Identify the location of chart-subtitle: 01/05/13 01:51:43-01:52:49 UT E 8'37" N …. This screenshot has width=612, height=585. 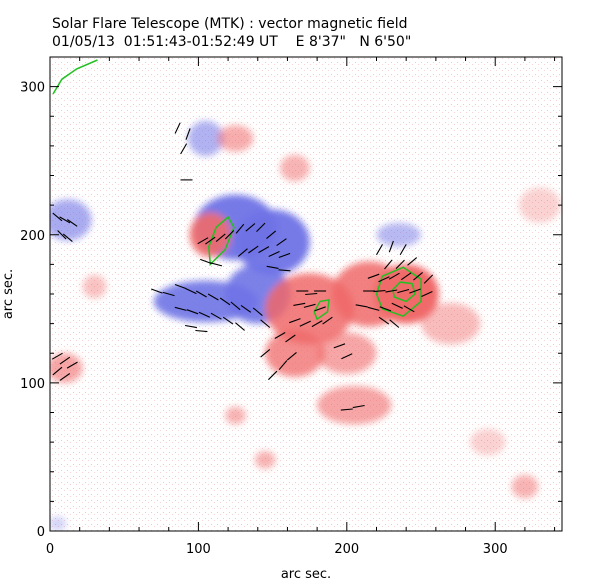
(231, 42).